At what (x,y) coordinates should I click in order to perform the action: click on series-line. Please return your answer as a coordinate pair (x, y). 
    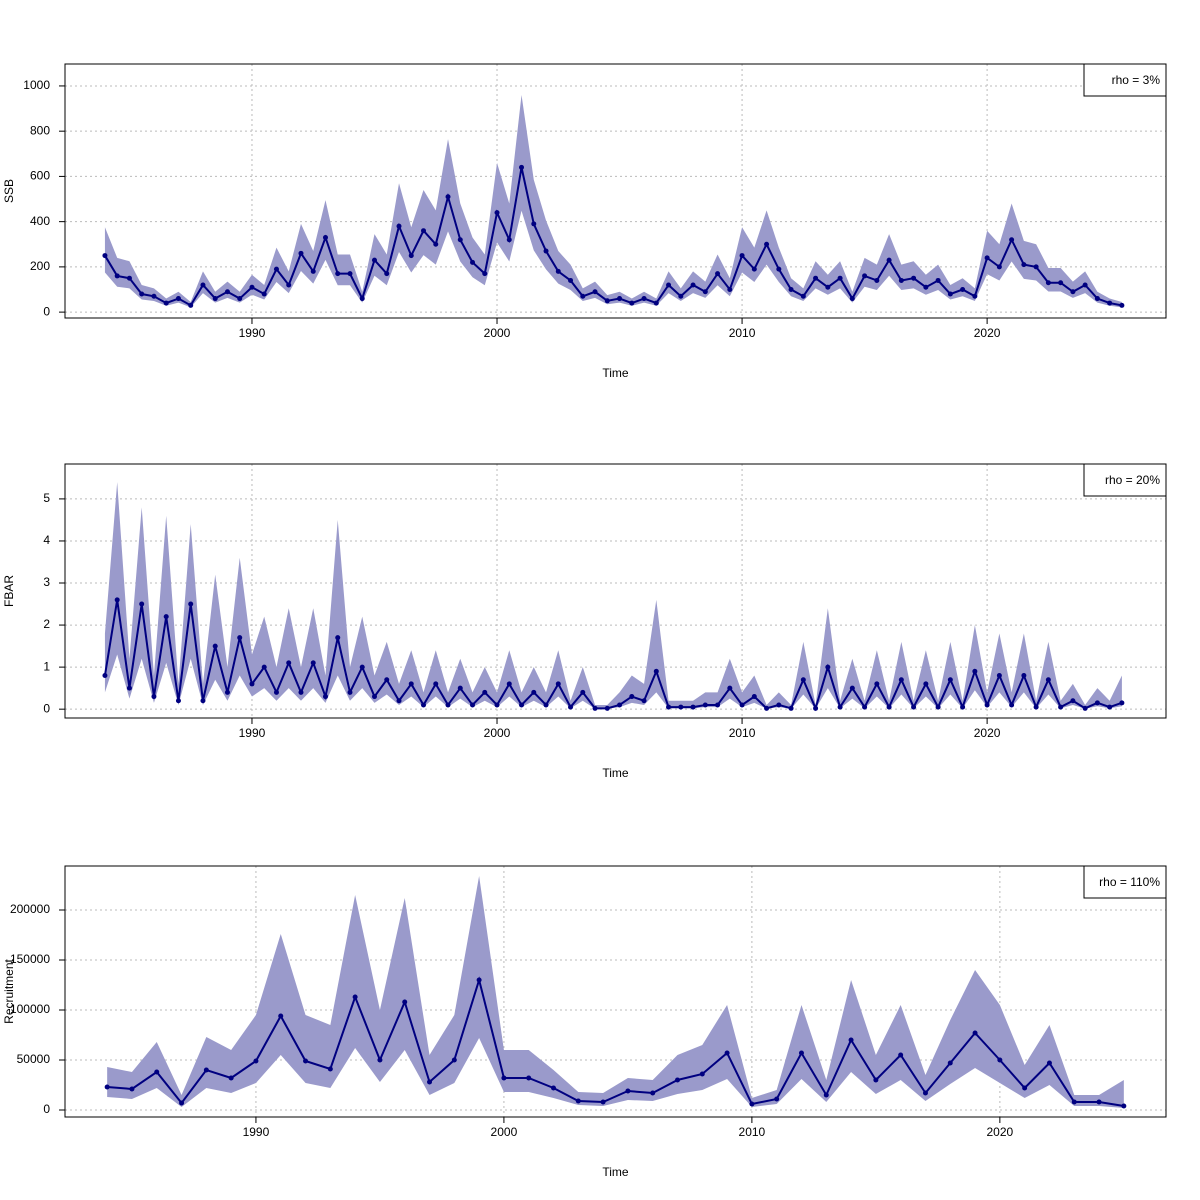
    Looking at the image, I should click on (613, 655).